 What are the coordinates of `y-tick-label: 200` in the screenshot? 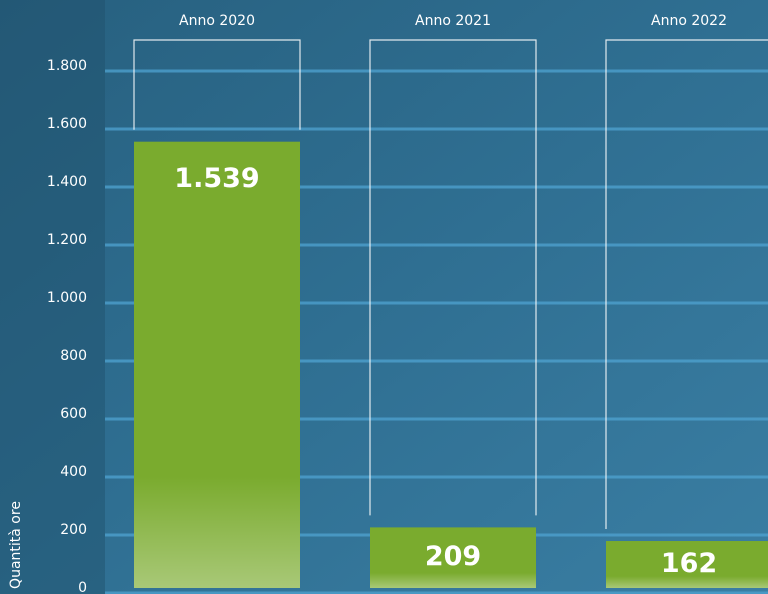 It's located at (73, 530).